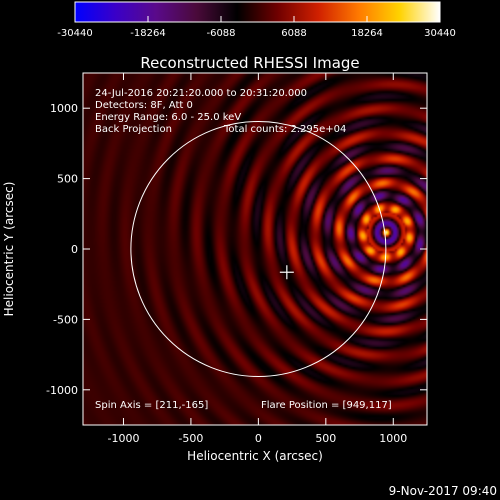 Image resolution: width=500 pixels, height=500 pixels. I want to click on y-axis-label: Heliocentric Y (arcsec), so click(9, 249).